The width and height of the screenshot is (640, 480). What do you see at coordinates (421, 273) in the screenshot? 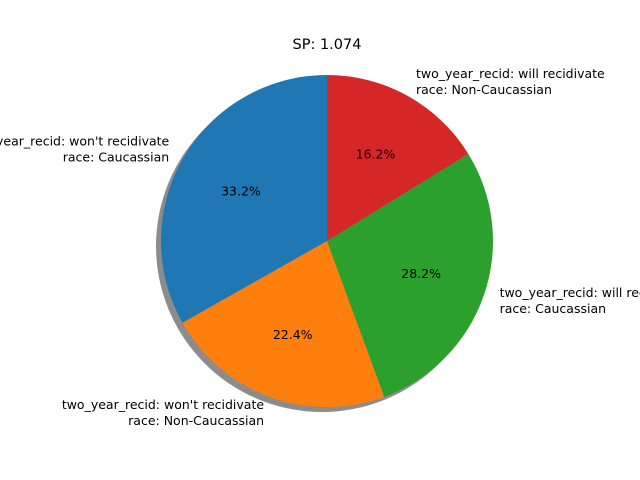
I see `percent-label: 28.2%` at bounding box center [421, 273].